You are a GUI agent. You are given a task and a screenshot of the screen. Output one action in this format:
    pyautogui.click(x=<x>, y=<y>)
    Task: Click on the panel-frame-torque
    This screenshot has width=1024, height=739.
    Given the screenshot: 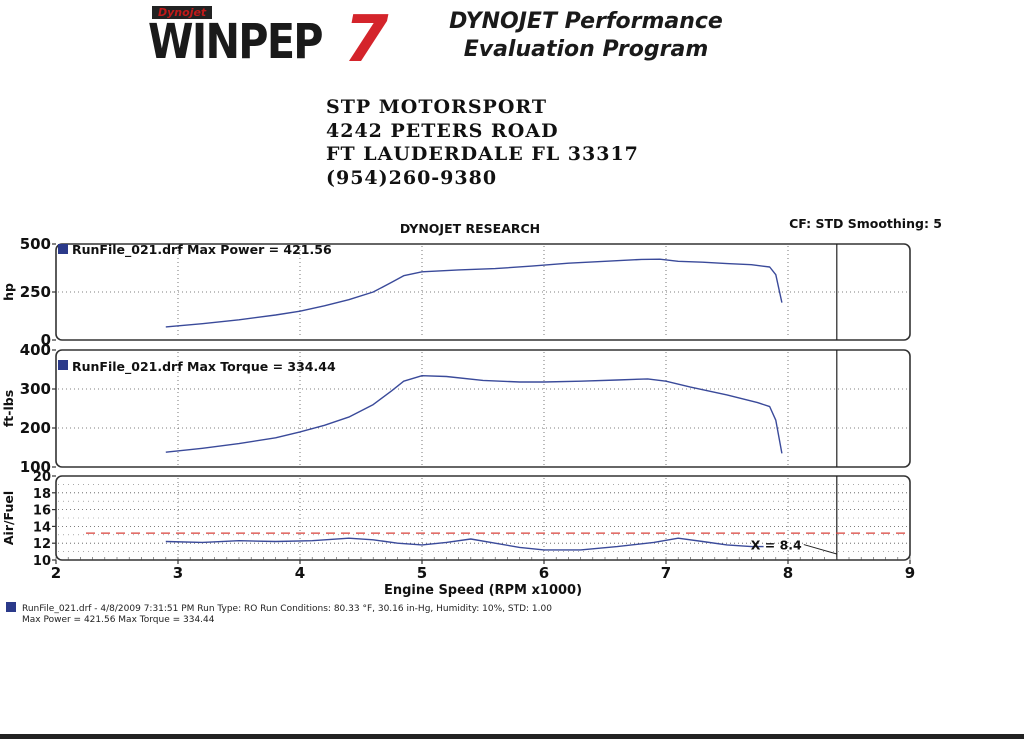 What is the action you would take?
    pyautogui.click(x=483, y=408)
    